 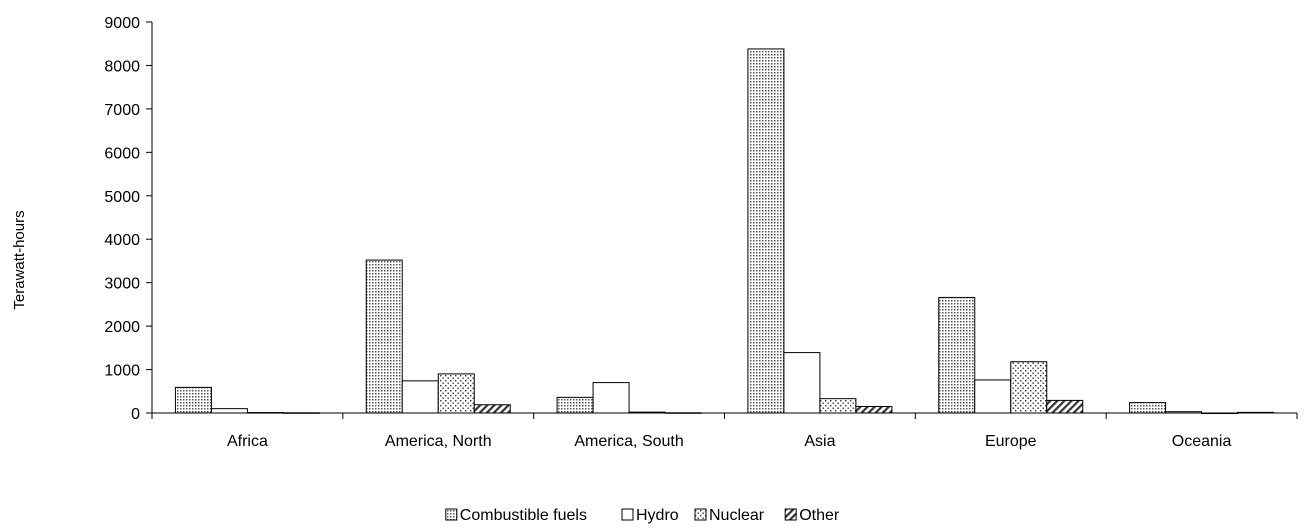 I want to click on y-tick-label: 1000, so click(x=122, y=371).